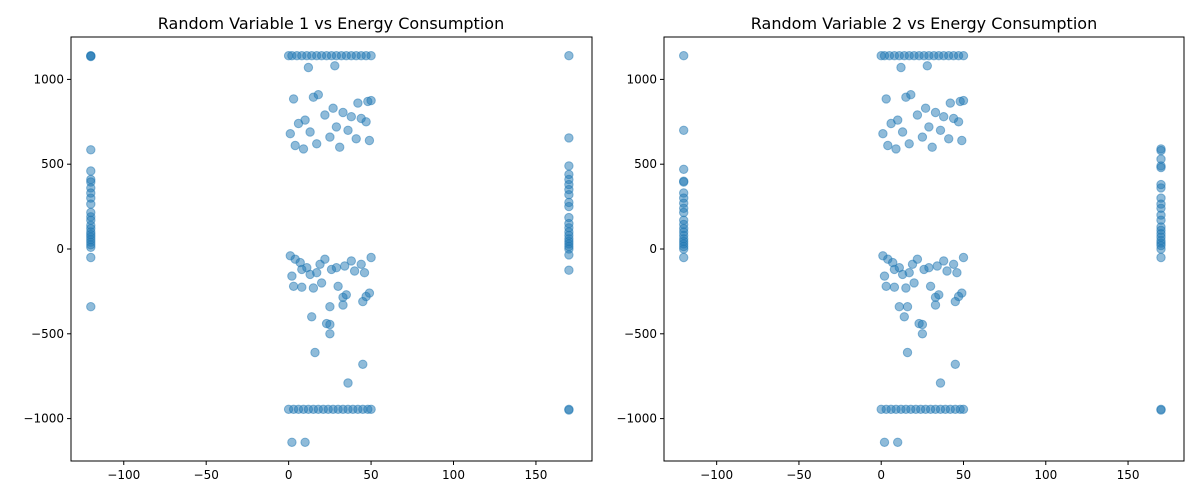 The height and width of the screenshot is (500, 1200). I want to click on y-tick-label: 0, so click(60, 249).